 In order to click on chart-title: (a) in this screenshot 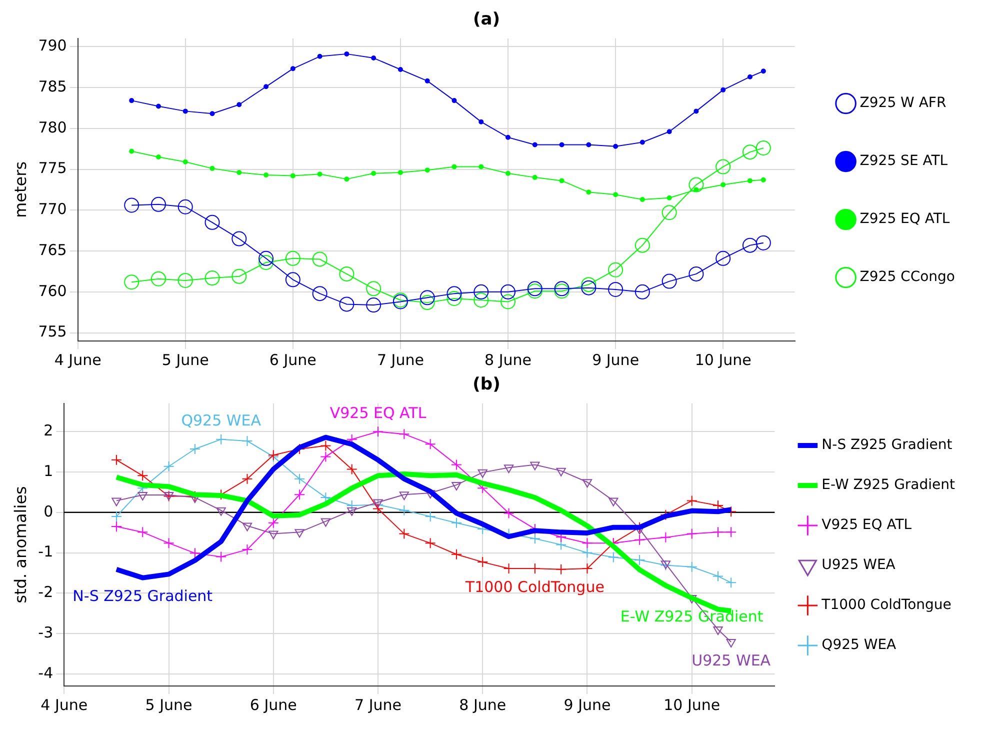, I will do `click(486, 20)`.